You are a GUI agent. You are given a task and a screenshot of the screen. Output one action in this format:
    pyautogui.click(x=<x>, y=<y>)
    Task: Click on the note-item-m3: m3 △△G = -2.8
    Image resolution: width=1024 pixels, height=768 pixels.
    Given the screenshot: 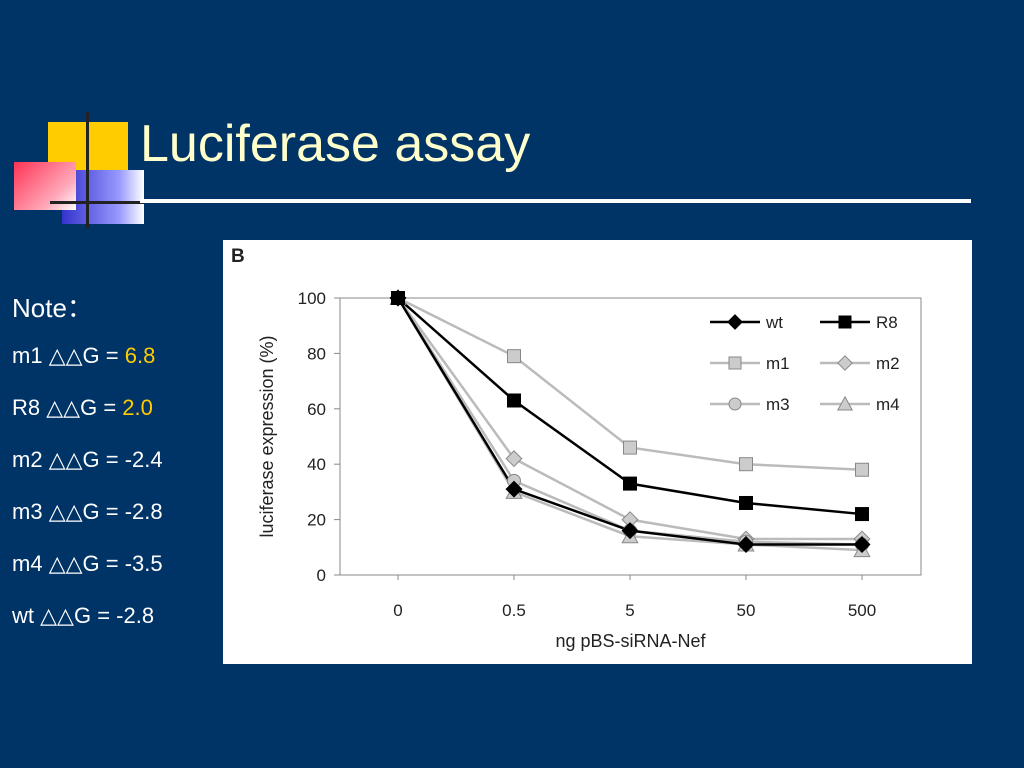 What is the action you would take?
    pyautogui.click(x=87, y=525)
    